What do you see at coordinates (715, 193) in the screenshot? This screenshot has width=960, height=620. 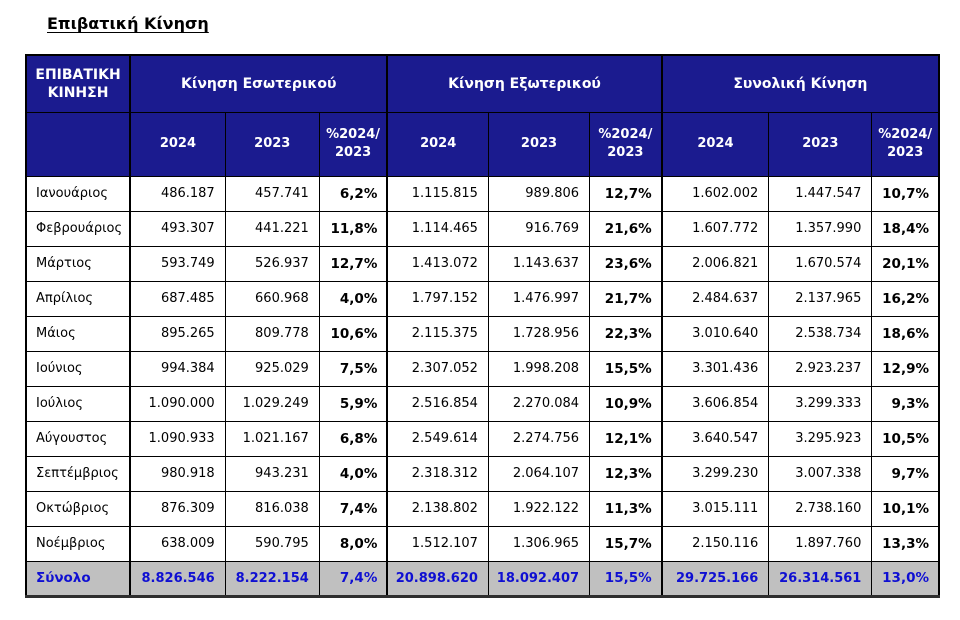 I see `value-cell: 1.602.002` at bounding box center [715, 193].